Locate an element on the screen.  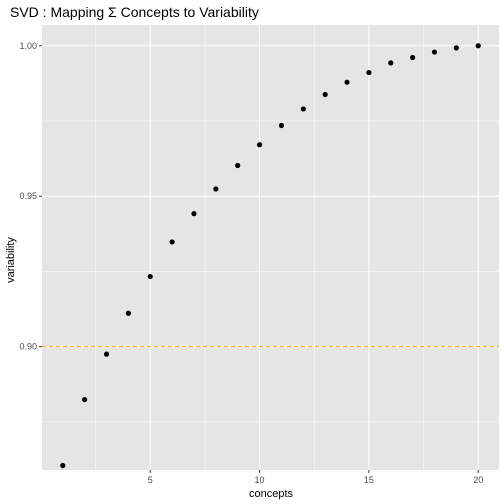
x-tick-label: 5 is located at coordinates (150, 480).